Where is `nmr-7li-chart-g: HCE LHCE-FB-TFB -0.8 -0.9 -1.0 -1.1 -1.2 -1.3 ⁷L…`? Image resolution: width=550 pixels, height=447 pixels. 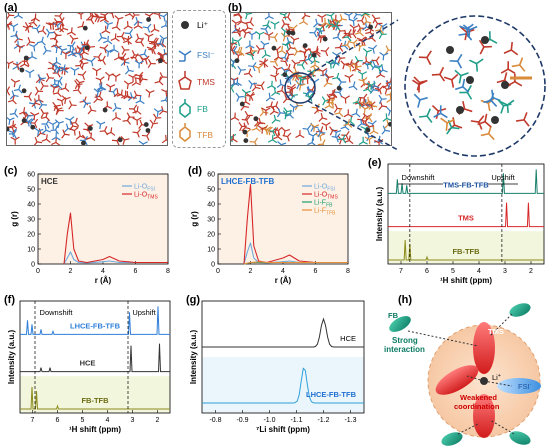 nmr-7li-chart-g: HCE LHCE-FB-TFB -0.8 -0.9 -1.0 -1.1 -1.2 -1.3 ⁷L… is located at coordinates (277, 367).